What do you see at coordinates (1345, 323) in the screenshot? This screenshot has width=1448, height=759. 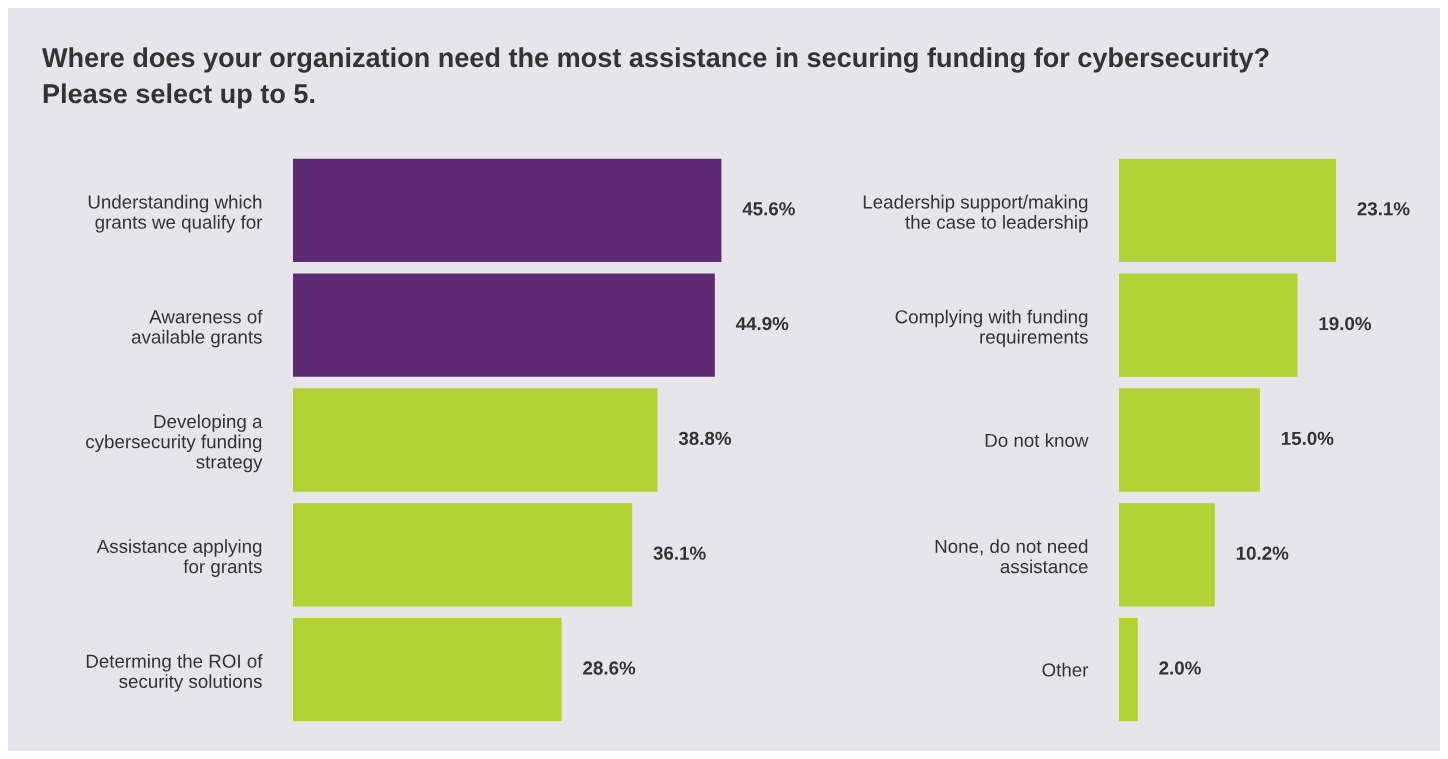 I see `data-label: 19.0%` at bounding box center [1345, 323].